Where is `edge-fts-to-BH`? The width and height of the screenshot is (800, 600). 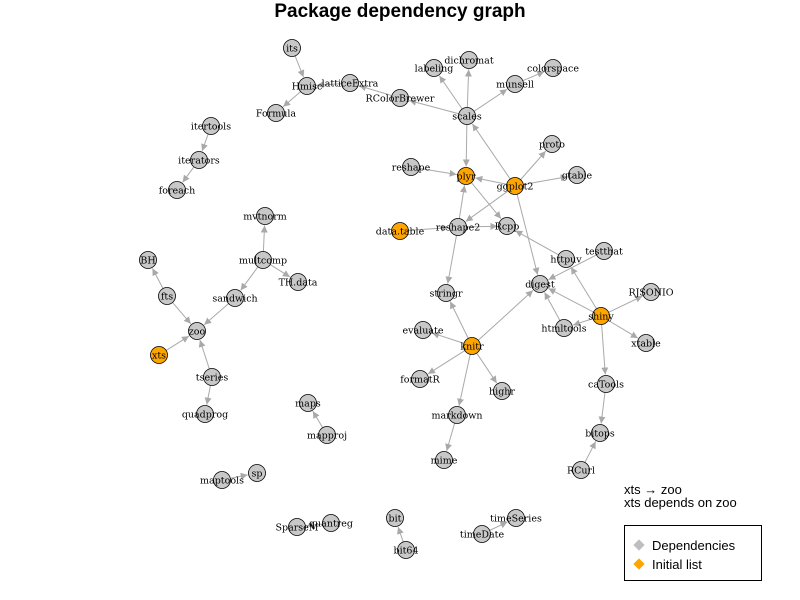
edge-fts-to-BH is located at coordinates (157, 278).